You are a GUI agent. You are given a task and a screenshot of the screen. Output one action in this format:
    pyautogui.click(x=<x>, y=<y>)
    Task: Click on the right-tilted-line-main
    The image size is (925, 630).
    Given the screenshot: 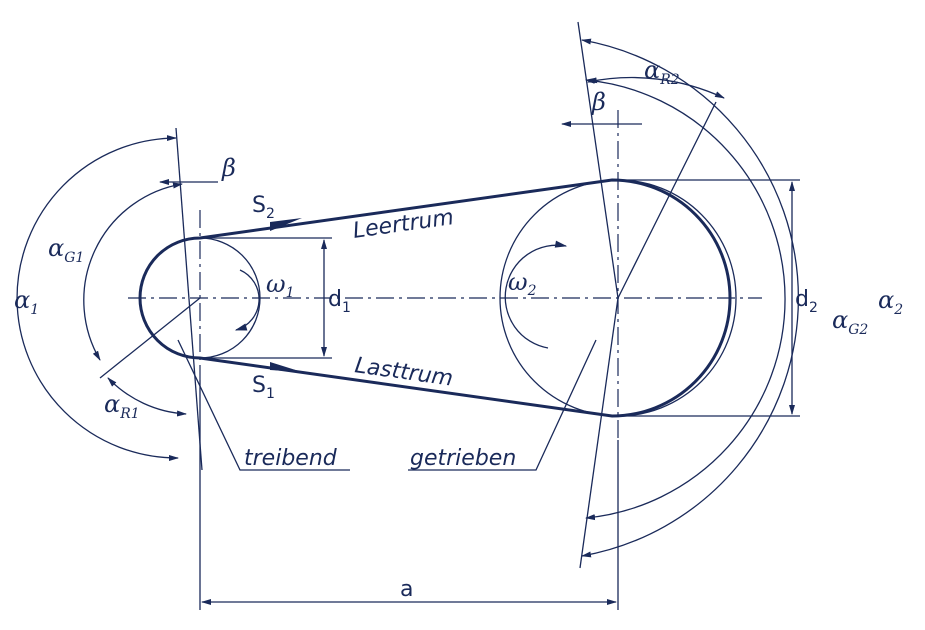 What is the action you would take?
    pyautogui.click(x=598, y=160)
    